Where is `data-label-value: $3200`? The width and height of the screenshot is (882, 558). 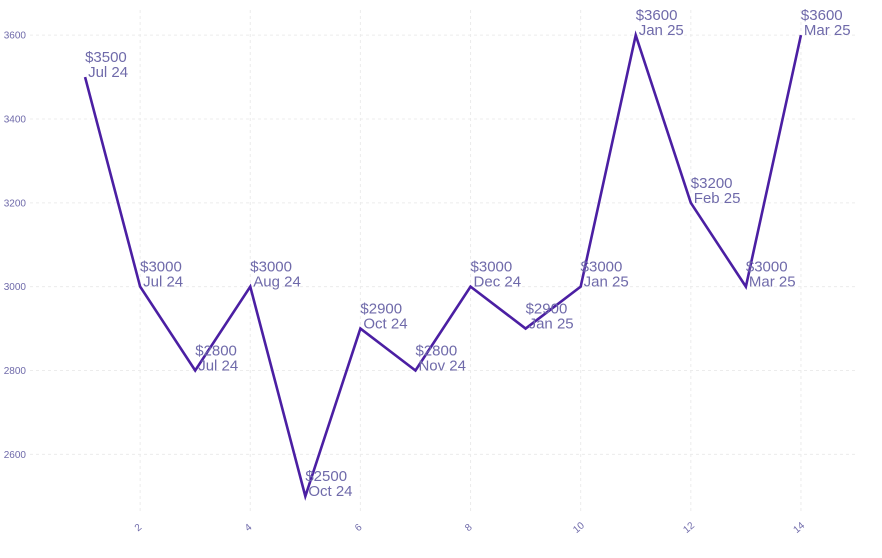 data-label-value: $3200 is located at coordinates (712, 183).